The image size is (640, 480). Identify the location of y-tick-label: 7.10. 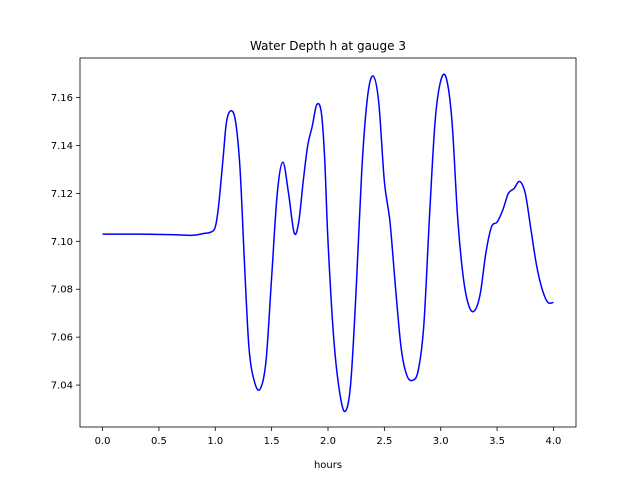
(62, 242).